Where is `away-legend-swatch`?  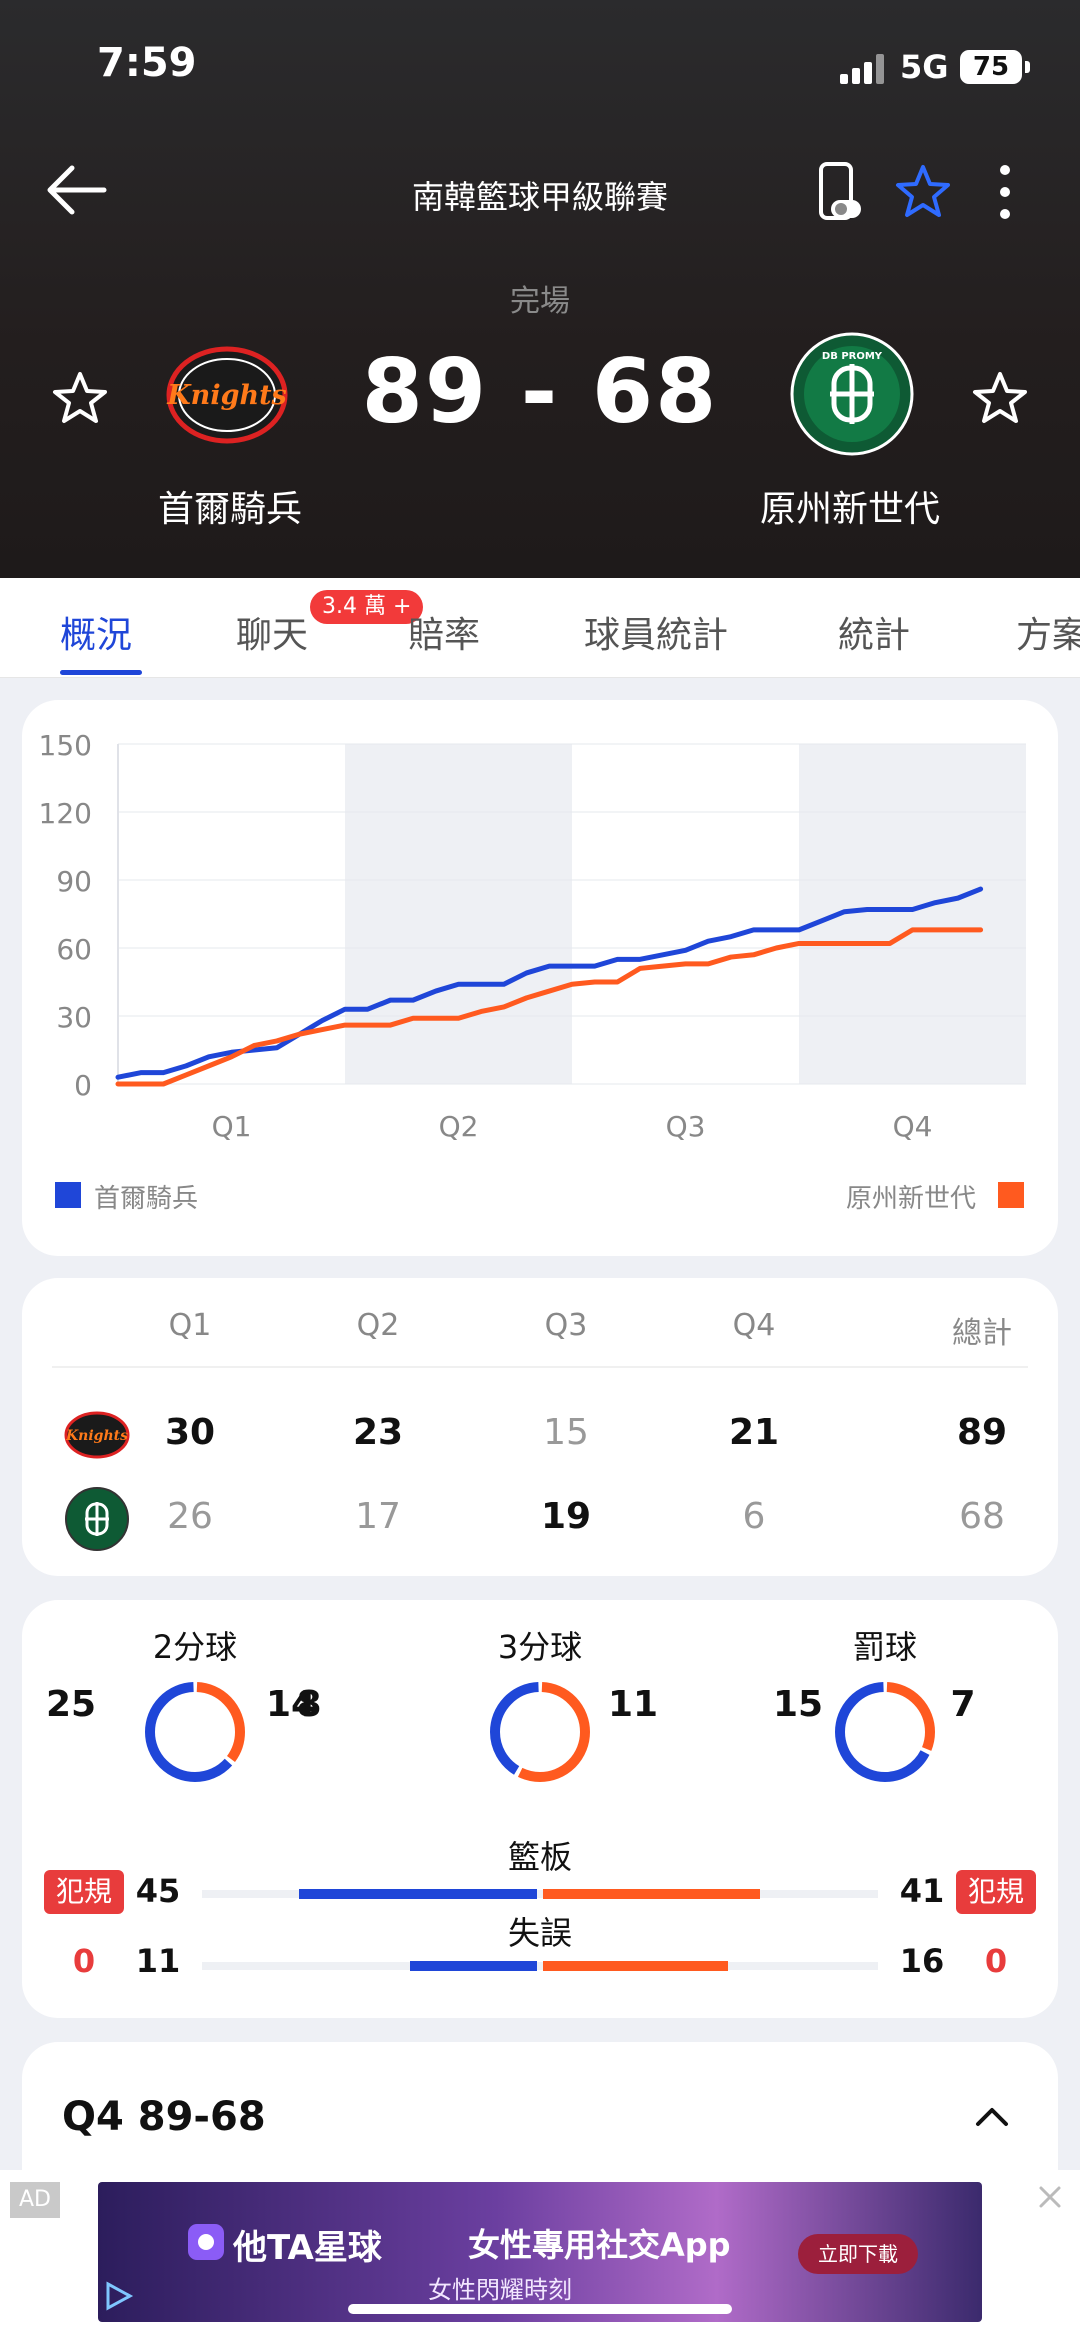 away-legend-swatch is located at coordinates (1011, 1195).